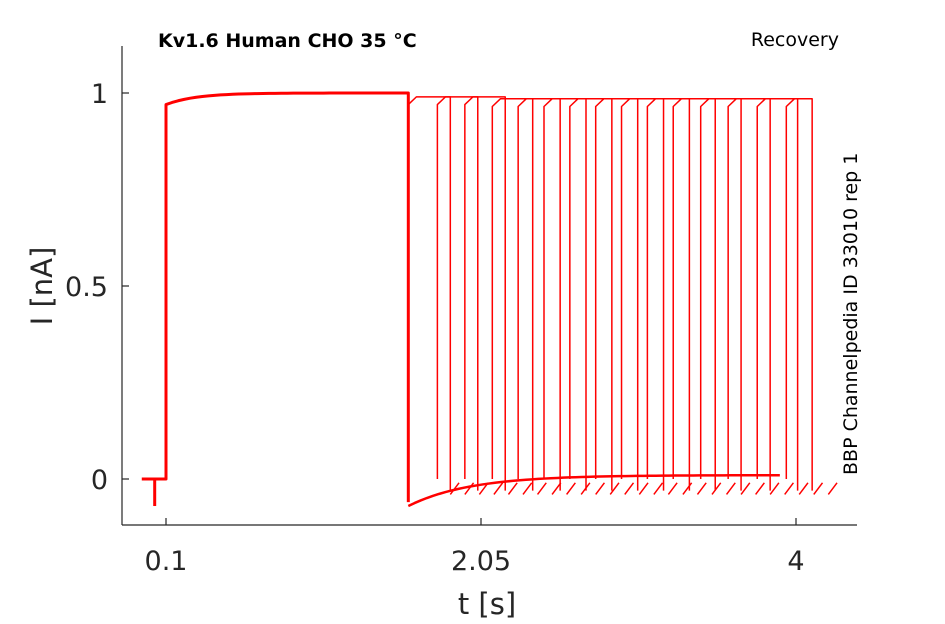 The width and height of the screenshot is (945, 624). Describe the element at coordinates (795, 561) in the screenshot. I see `x-tick-label: 4` at that location.